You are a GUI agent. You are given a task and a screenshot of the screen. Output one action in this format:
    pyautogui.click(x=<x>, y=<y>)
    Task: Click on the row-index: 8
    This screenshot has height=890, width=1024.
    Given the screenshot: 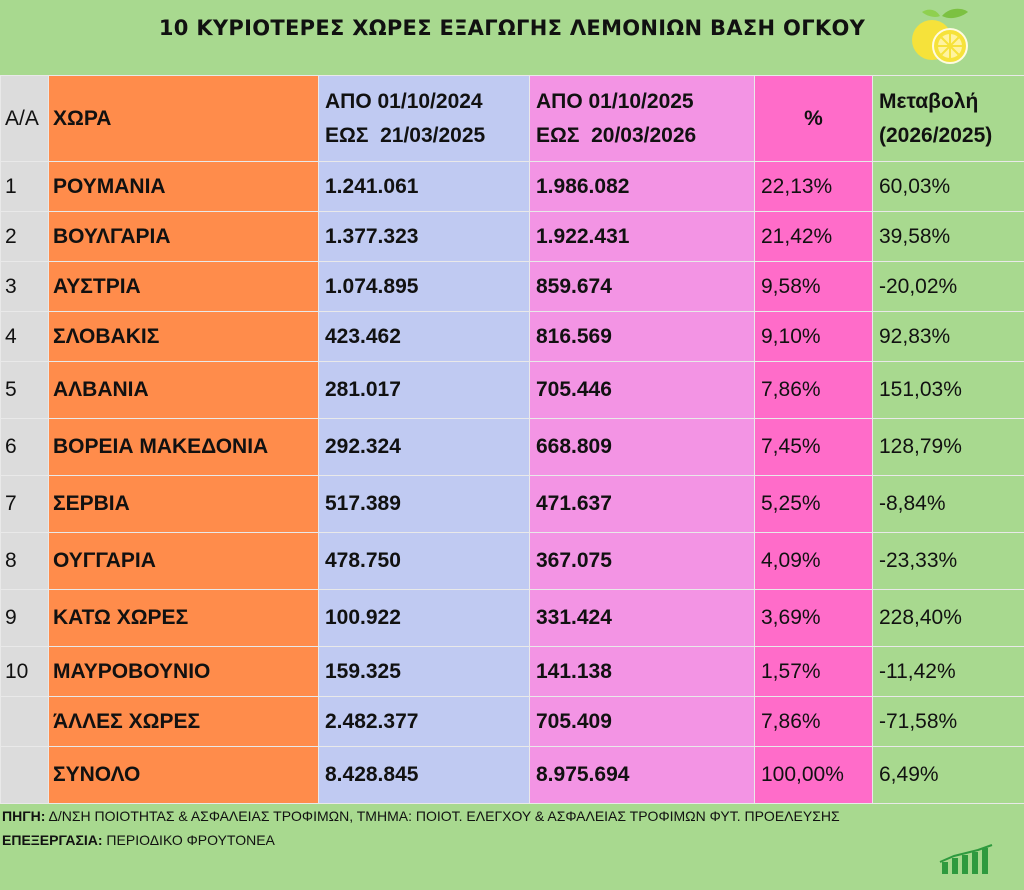 What is the action you would take?
    pyautogui.click(x=24, y=561)
    